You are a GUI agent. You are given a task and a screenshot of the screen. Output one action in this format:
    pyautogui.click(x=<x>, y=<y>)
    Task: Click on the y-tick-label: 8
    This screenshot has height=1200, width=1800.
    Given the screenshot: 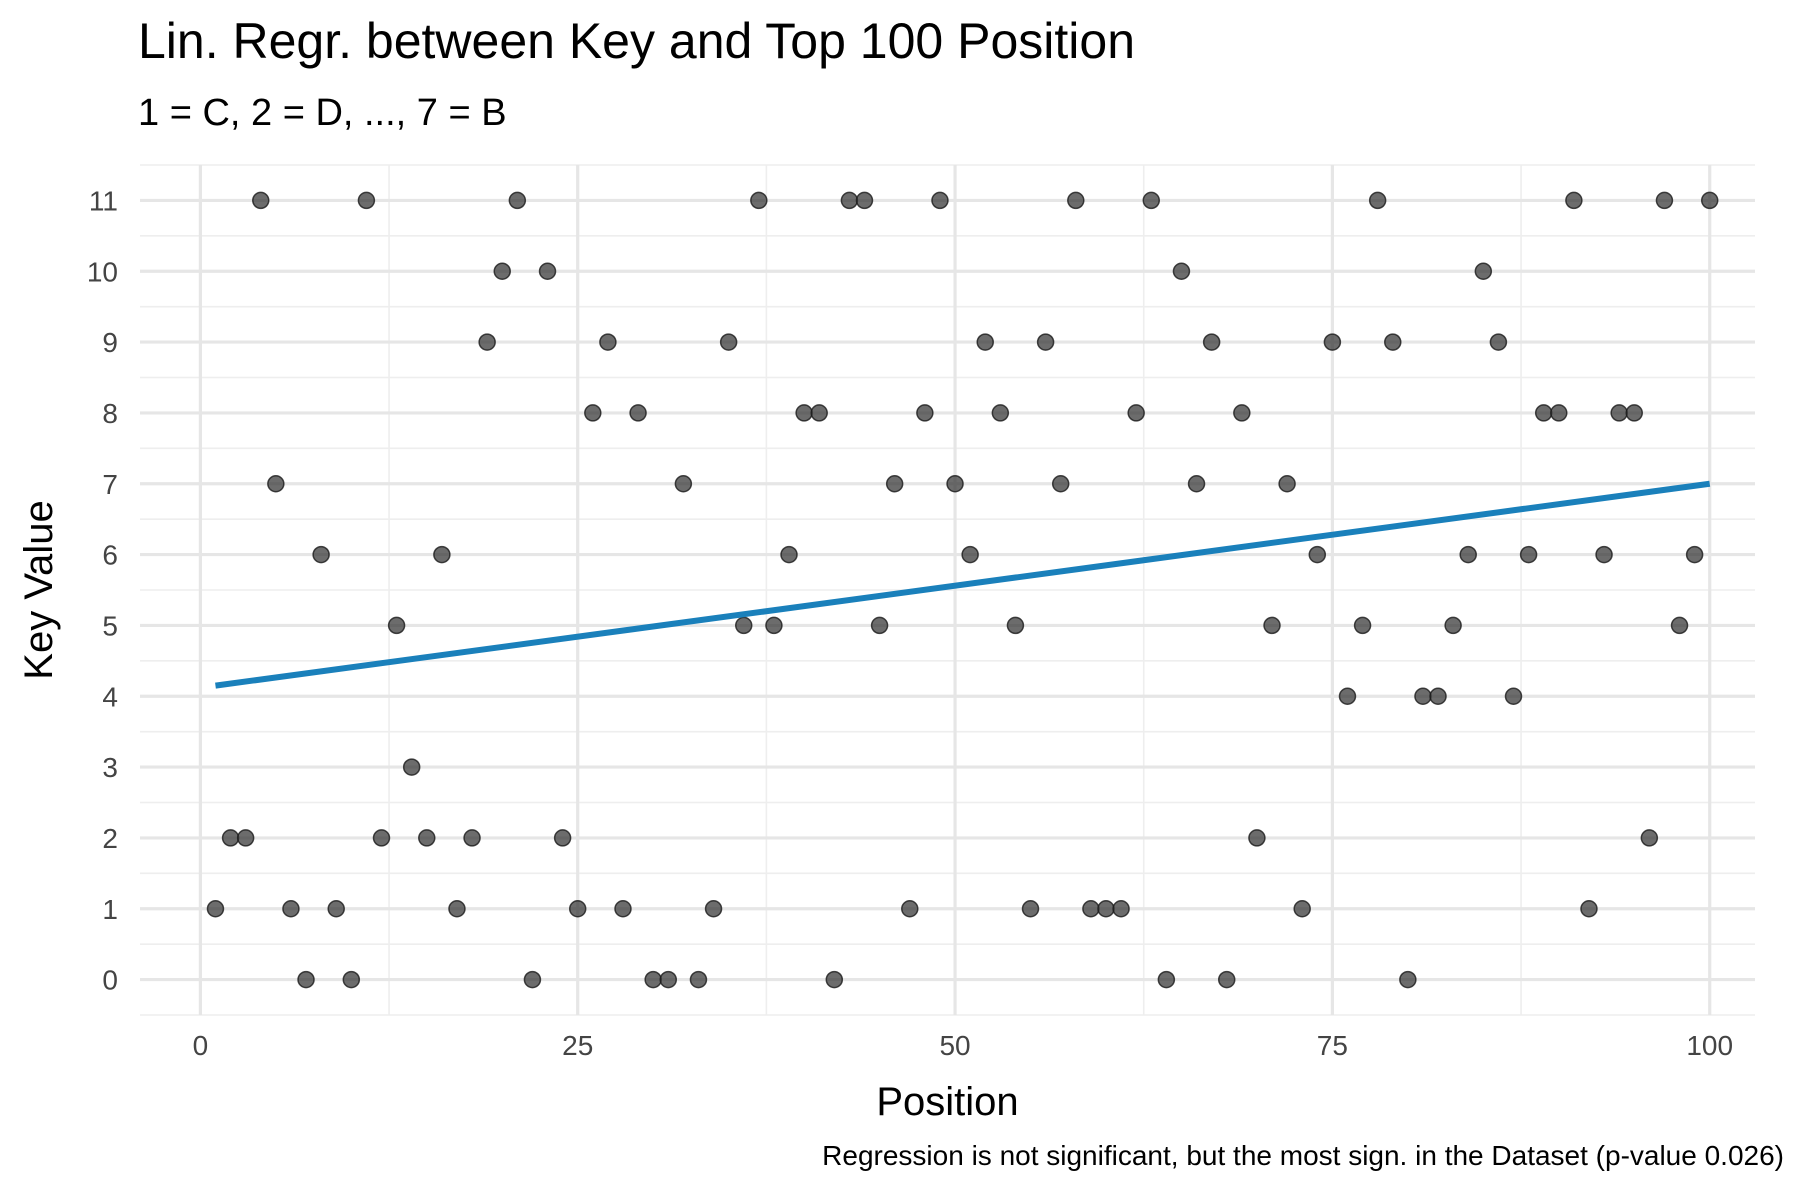 What is the action you would take?
    pyautogui.click(x=110, y=413)
    